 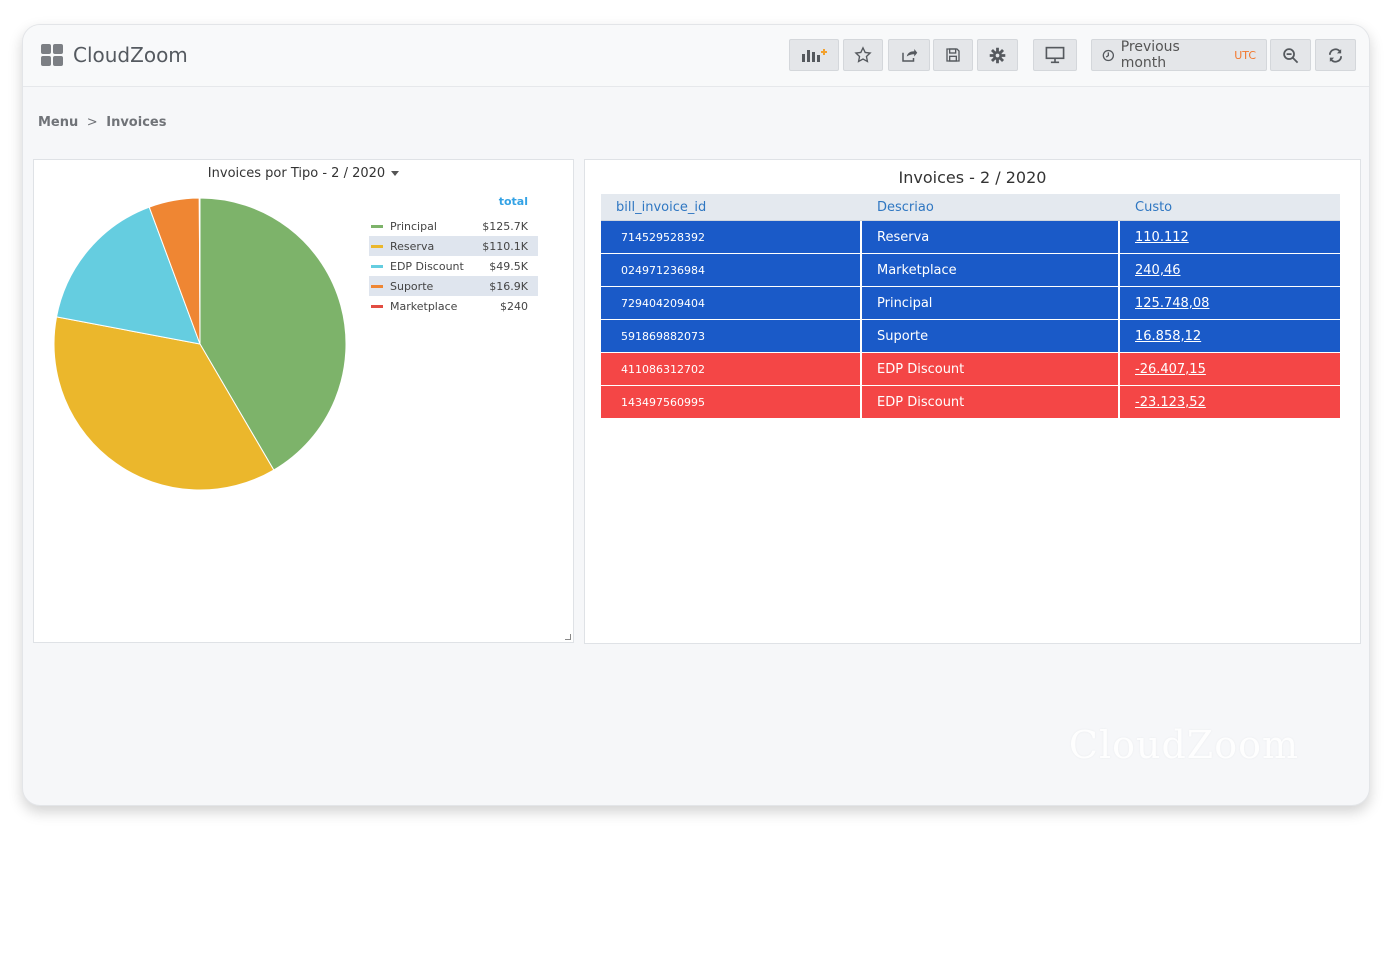 What do you see at coordinates (1230, 237) in the screenshot?
I see `cost-cell: 110.112` at bounding box center [1230, 237].